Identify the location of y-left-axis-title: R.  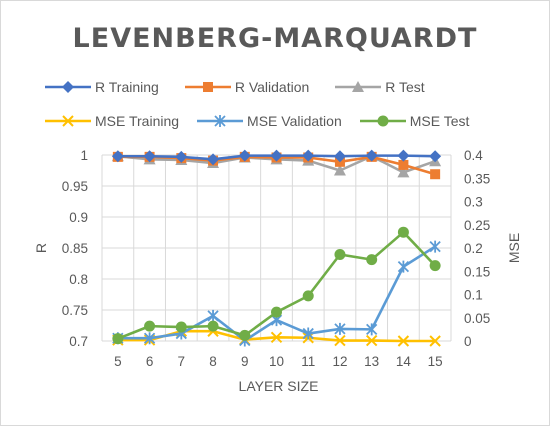
(41, 248).